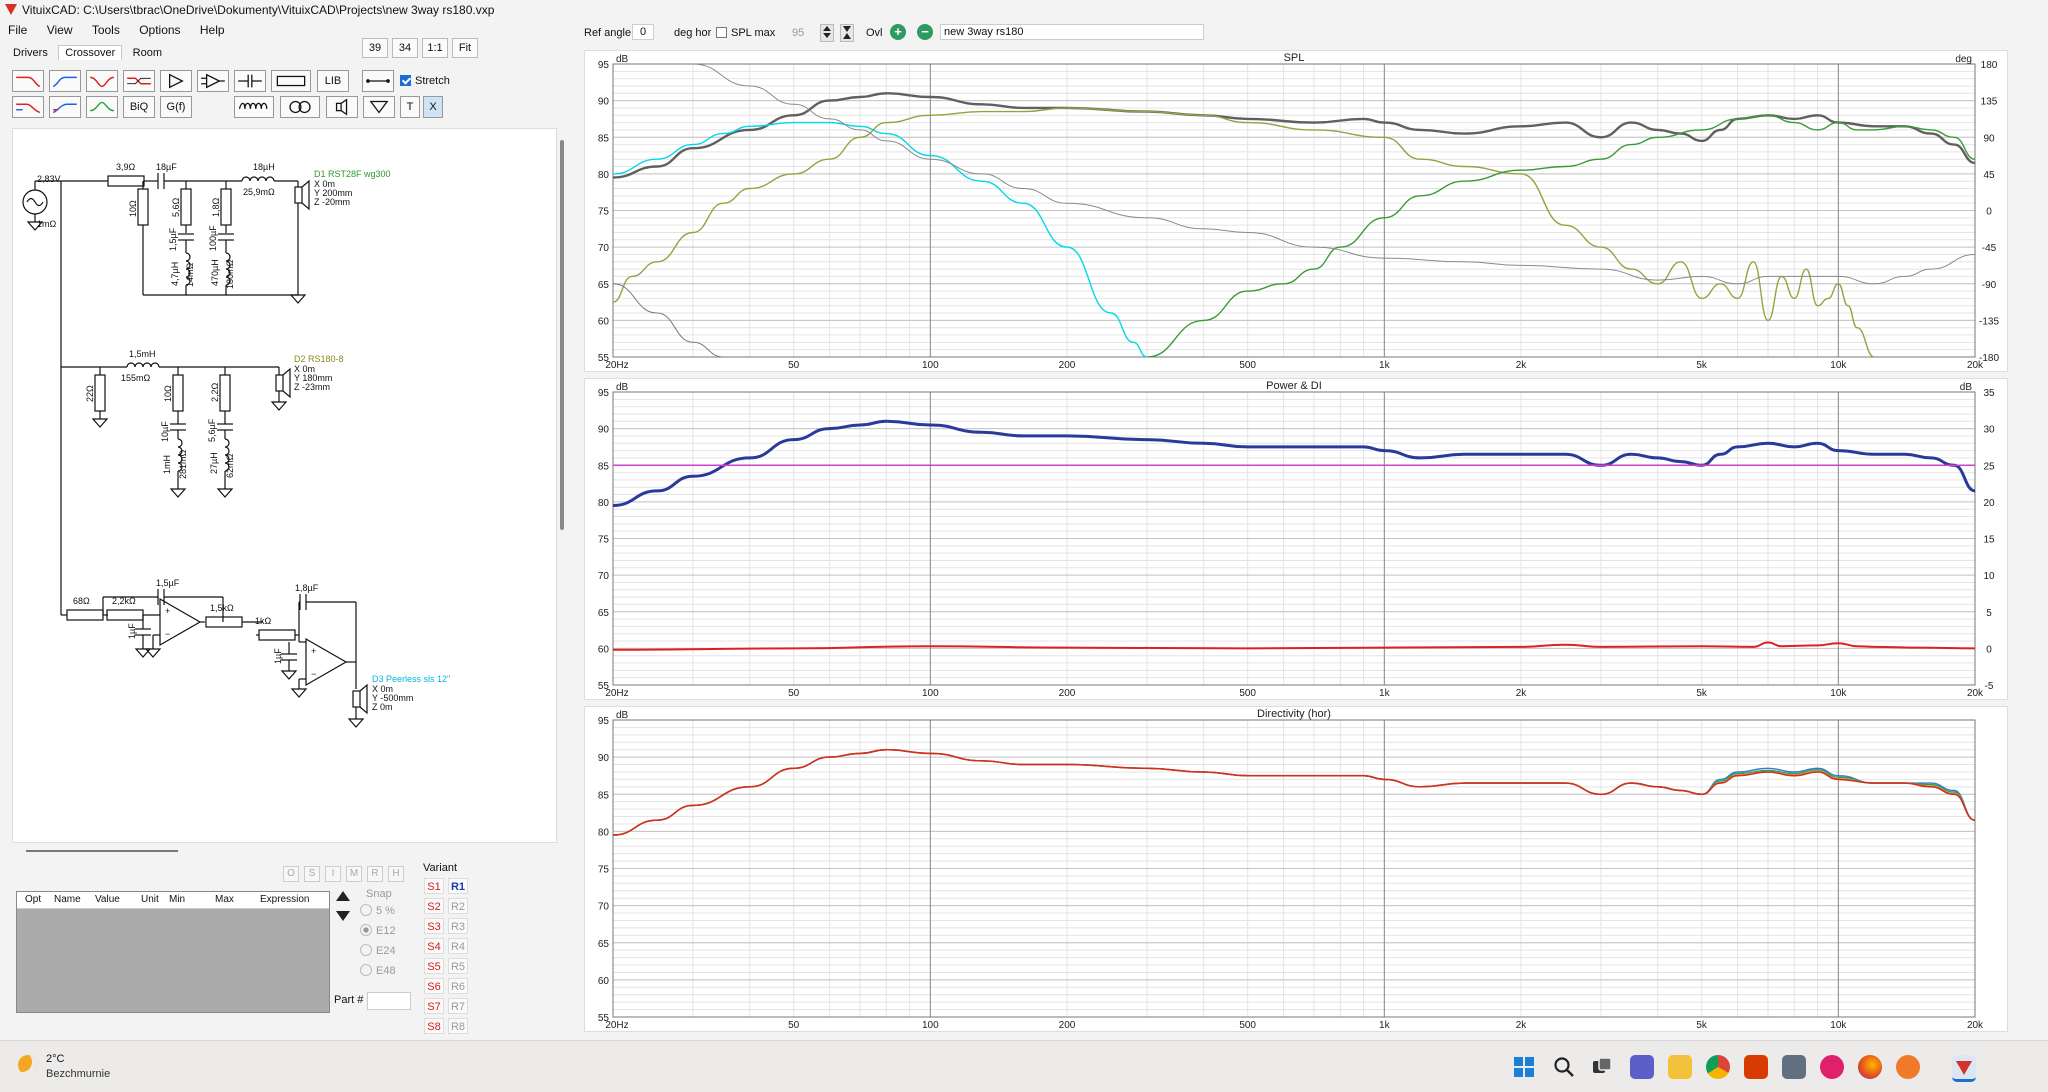 The image size is (2048, 1092). What do you see at coordinates (434, 1006) in the screenshot?
I see `variant-s7-button: S7` at bounding box center [434, 1006].